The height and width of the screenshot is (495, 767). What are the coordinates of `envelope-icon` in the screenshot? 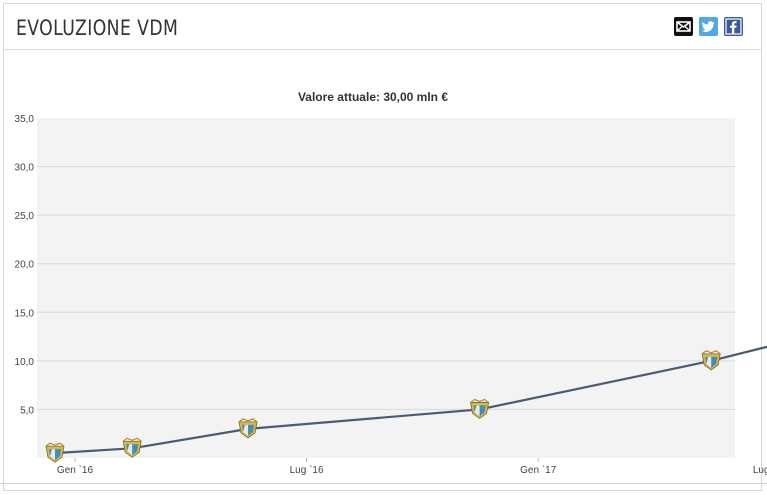 It's located at (683, 26).